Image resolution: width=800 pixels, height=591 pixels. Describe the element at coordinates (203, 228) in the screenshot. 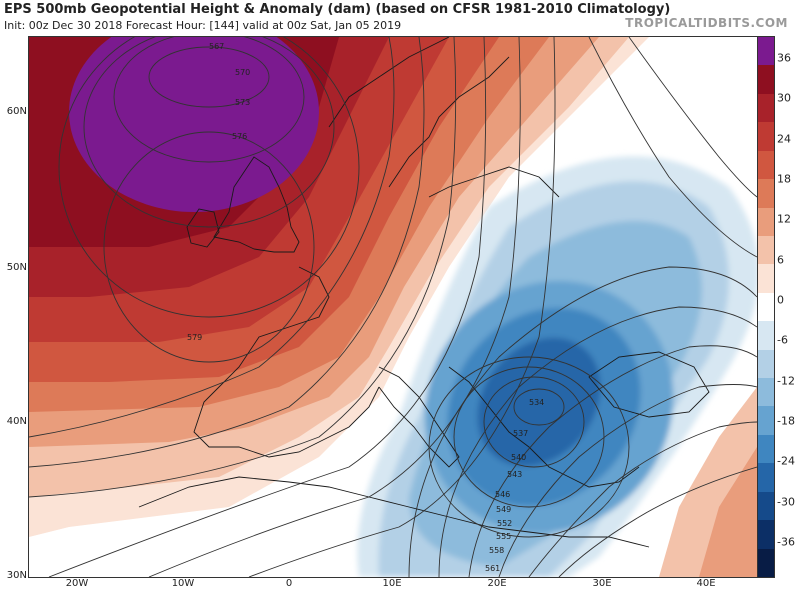

I see `ireland-coast` at that location.